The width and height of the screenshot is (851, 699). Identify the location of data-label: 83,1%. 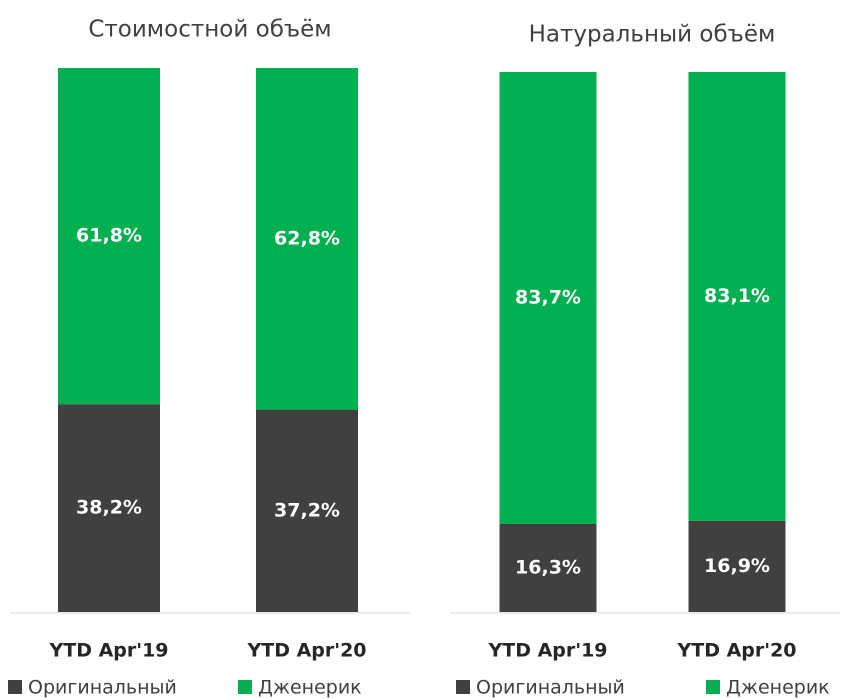
(737, 296).